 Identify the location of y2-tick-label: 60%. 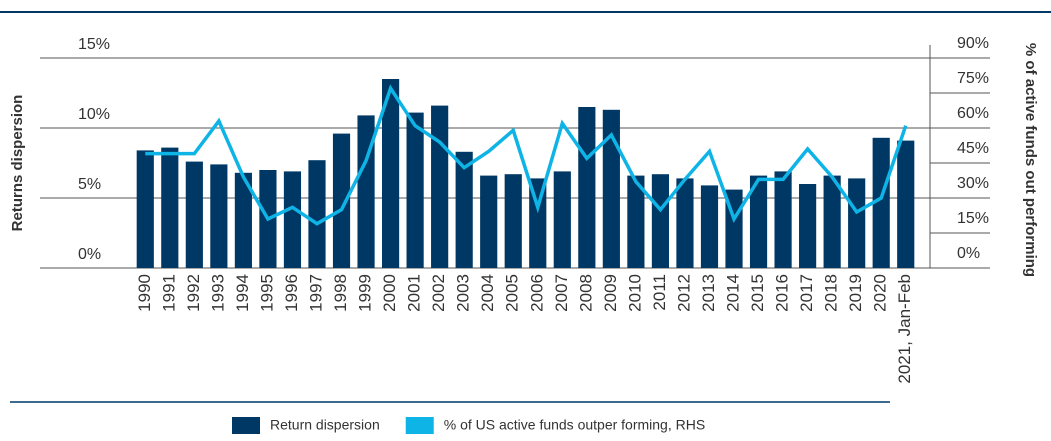
(973, 113).